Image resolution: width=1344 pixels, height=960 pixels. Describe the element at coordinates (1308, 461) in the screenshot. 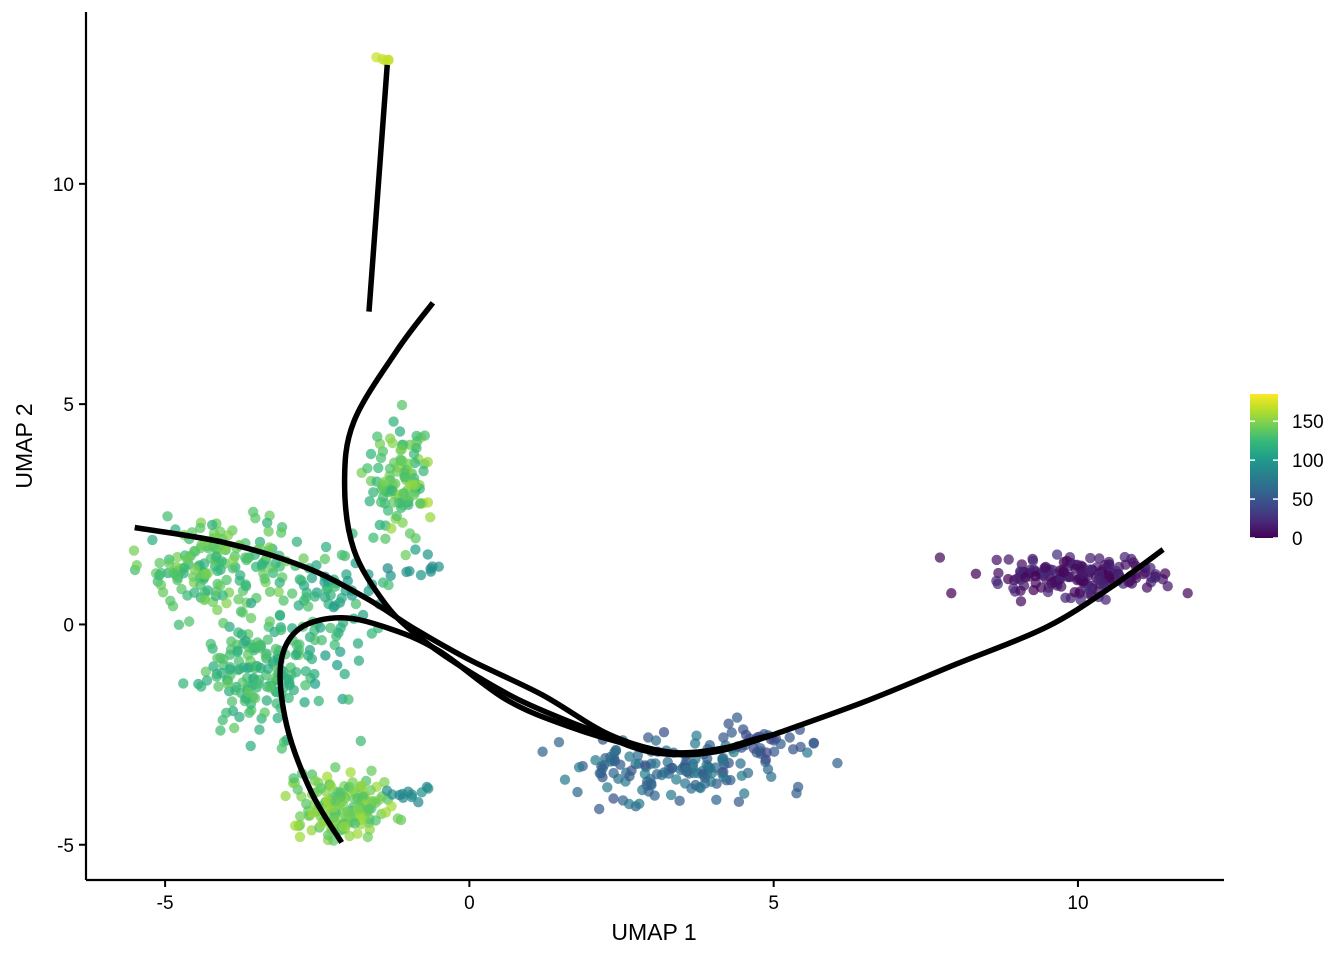

I see `colorbar-label: 100` at that location.